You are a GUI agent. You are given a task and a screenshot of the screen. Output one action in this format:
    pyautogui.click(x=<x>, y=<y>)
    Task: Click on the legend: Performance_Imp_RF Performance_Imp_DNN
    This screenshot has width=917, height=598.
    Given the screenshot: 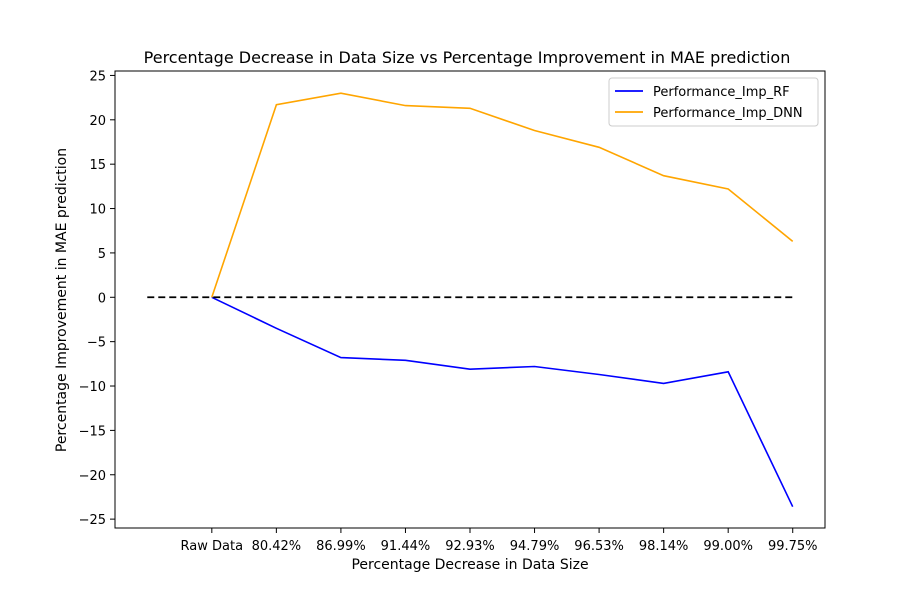 What is the action you would take?
    pyautogui.click(x=713, y=102)
    